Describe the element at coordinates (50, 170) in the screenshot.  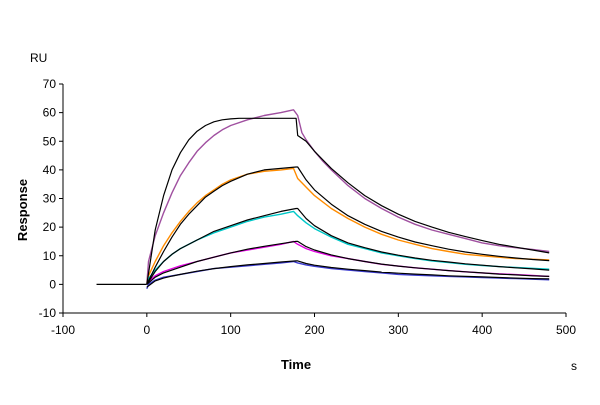
I see `y-tick-label: 40` at that location.